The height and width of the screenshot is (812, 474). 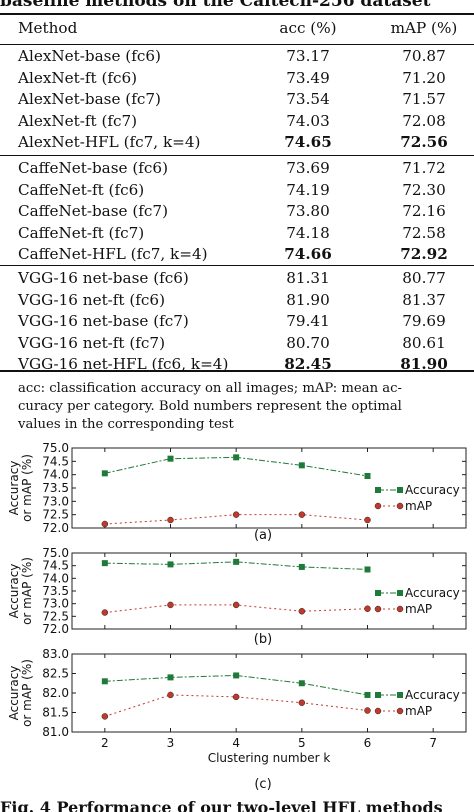 What do you see at coordinates (78, 77) in the screenshot?
I see `method-cell: AlexNet-ft (fc6)` at bounding box center [78, 77].